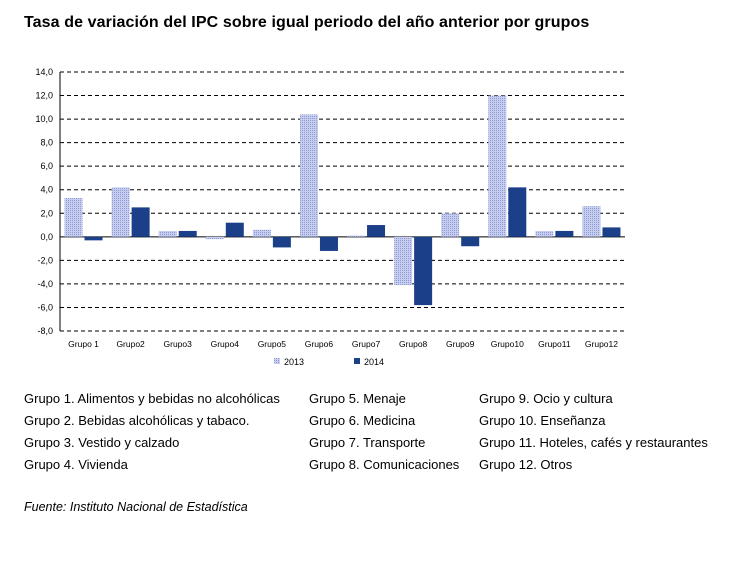 The image size is (753, 571). Describe the element at coordinates (46, 166) in the screenshot. I see `y-tick-label: 6,0` at that location.